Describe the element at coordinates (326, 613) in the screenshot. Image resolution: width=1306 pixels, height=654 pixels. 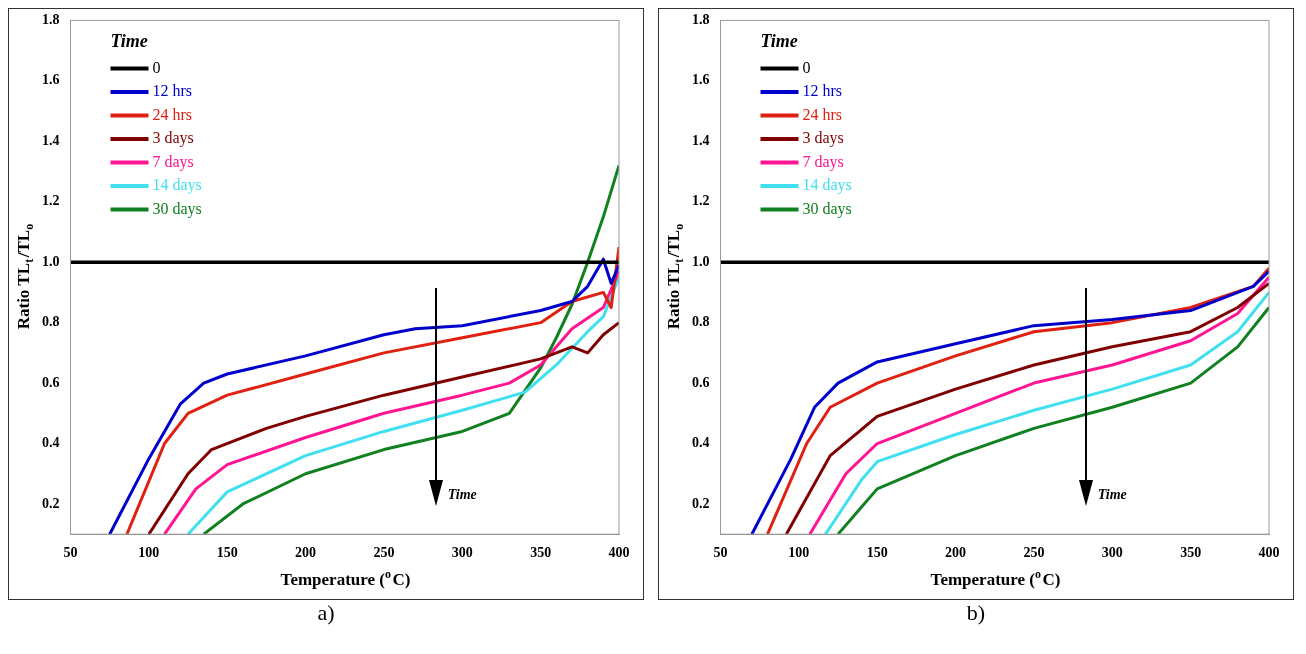
I see `text: a)` at that location.